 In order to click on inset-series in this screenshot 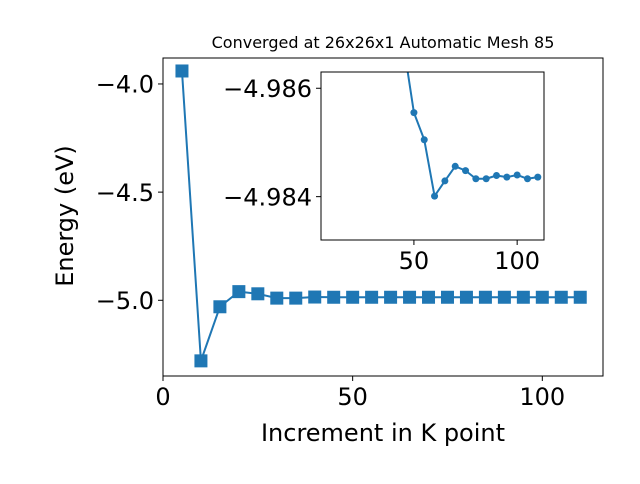, I will do `click(474, 136)`.